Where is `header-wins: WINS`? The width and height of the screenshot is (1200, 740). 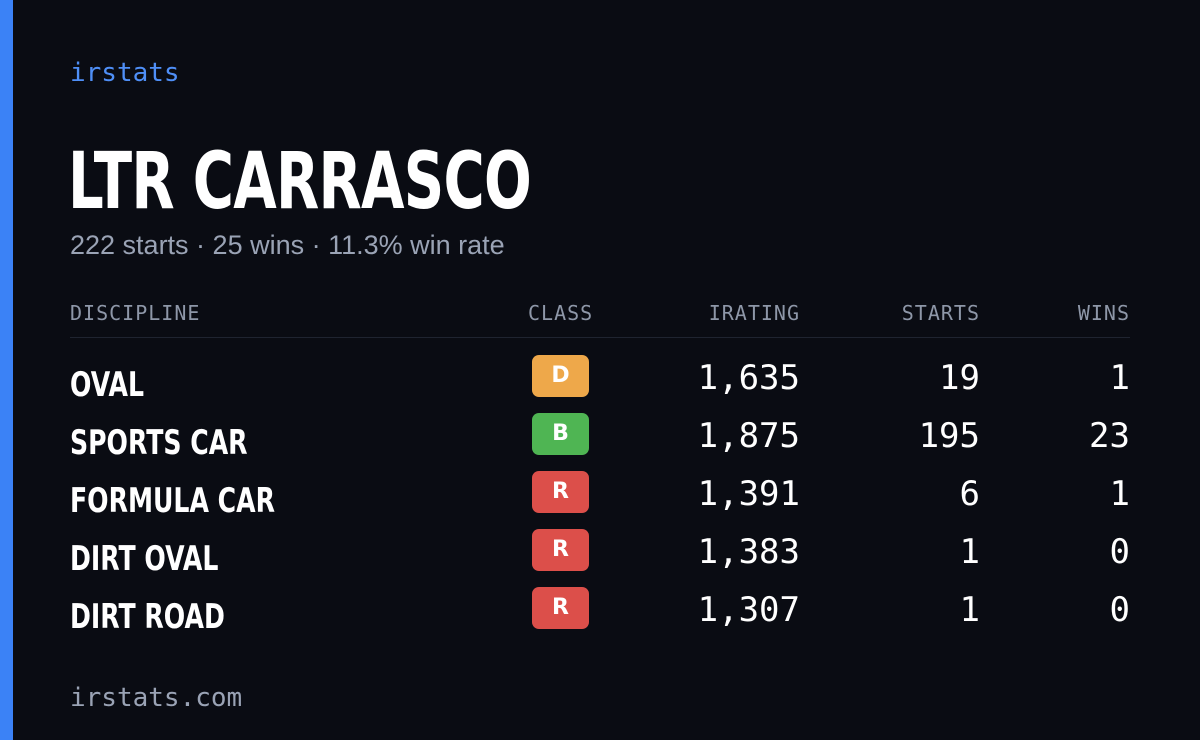 header-wins: WINS is located at coordinates (1103, 313).